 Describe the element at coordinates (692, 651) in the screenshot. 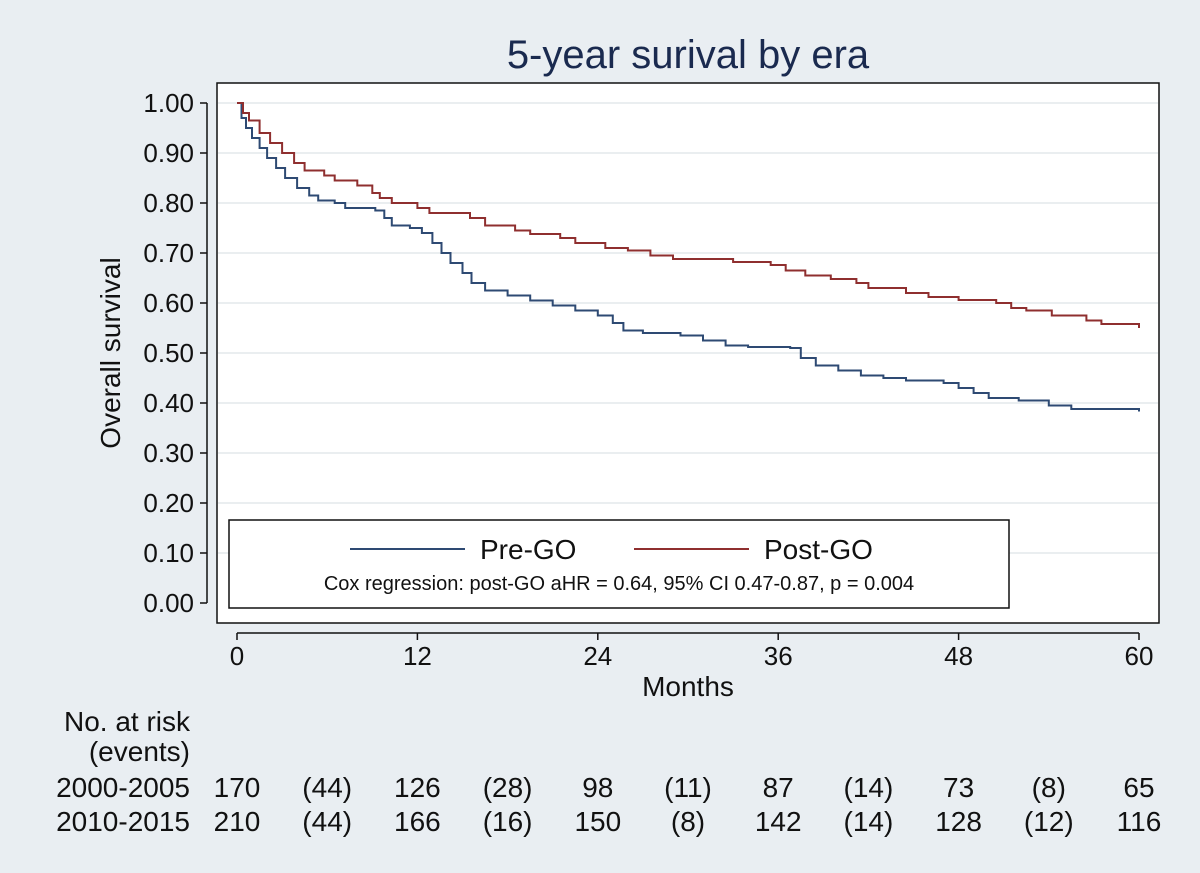

I see `x-axis: 0 12 24 36 48 60` at that location.